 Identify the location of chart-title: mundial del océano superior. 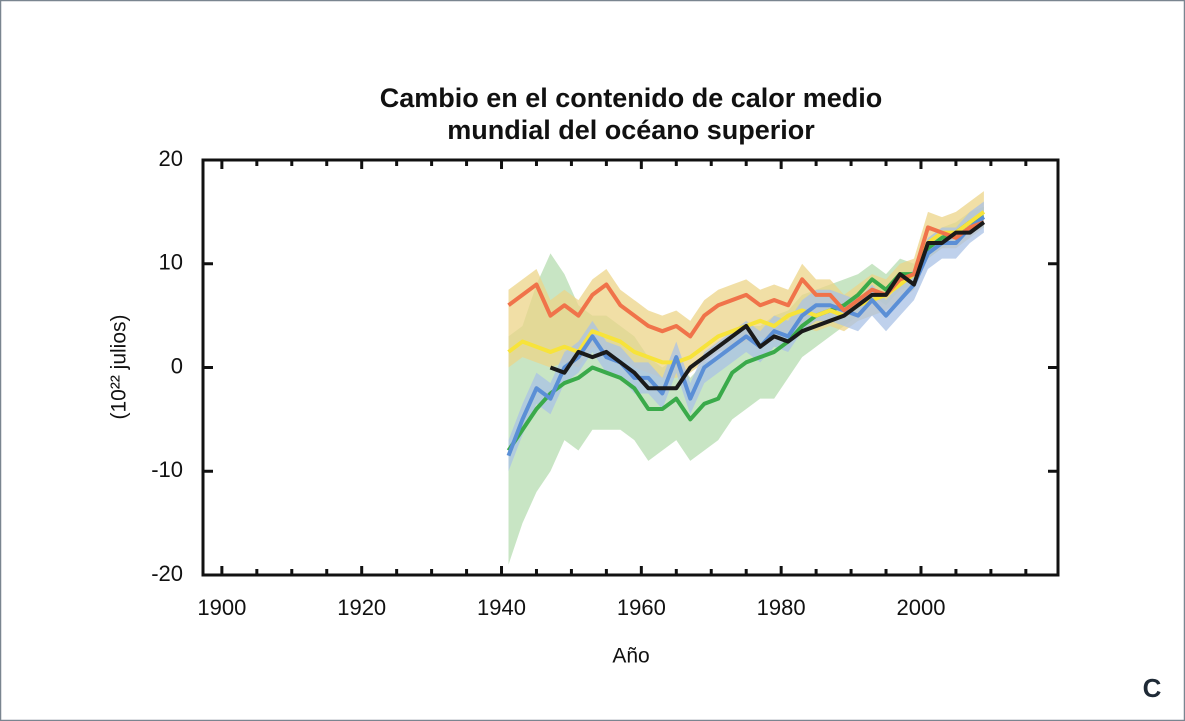
(631, 130).